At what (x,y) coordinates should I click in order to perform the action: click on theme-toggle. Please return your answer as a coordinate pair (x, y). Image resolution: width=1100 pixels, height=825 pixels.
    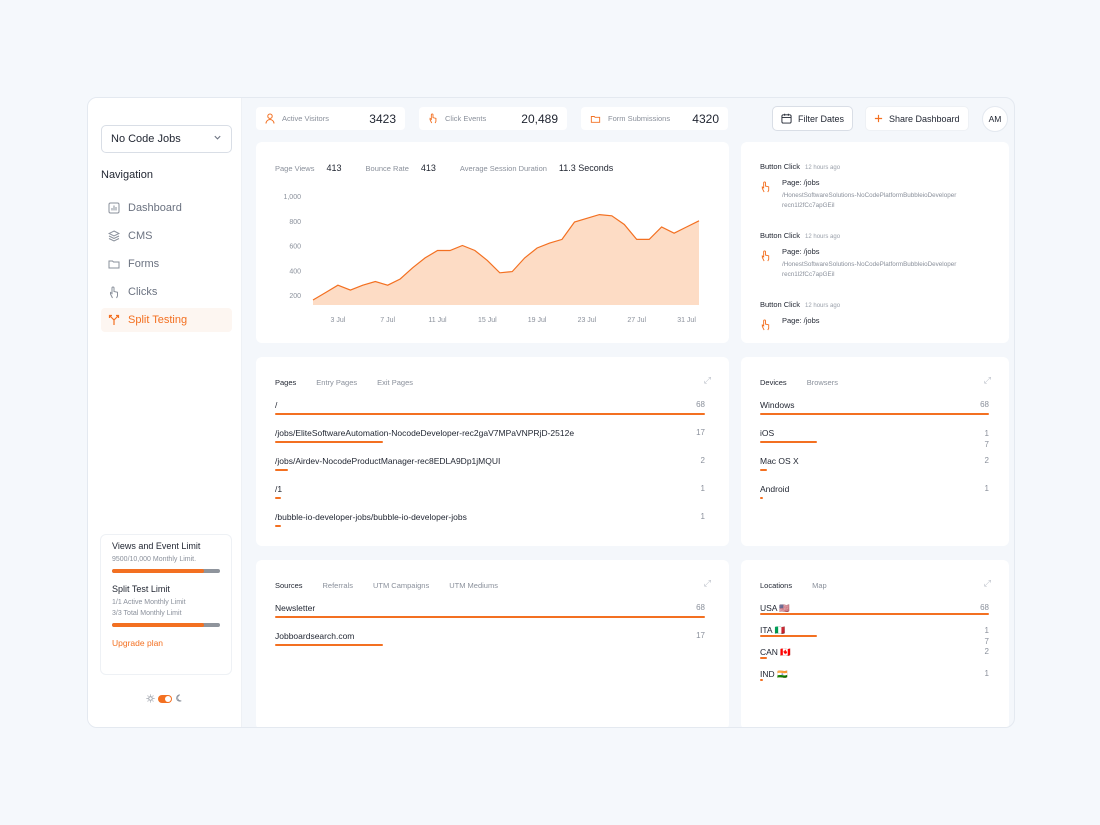
    Looking at the image, I should click on (165, 699).